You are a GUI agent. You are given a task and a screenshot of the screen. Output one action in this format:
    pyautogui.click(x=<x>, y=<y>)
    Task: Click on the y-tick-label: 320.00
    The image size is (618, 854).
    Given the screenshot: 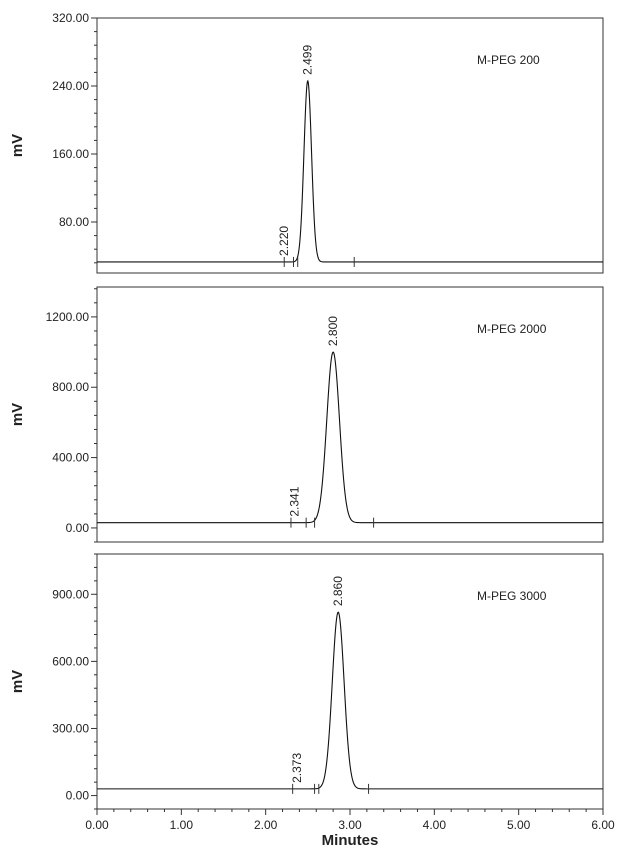 What is the action you would take?
    pyautogui.click(x=70, y=18)
    